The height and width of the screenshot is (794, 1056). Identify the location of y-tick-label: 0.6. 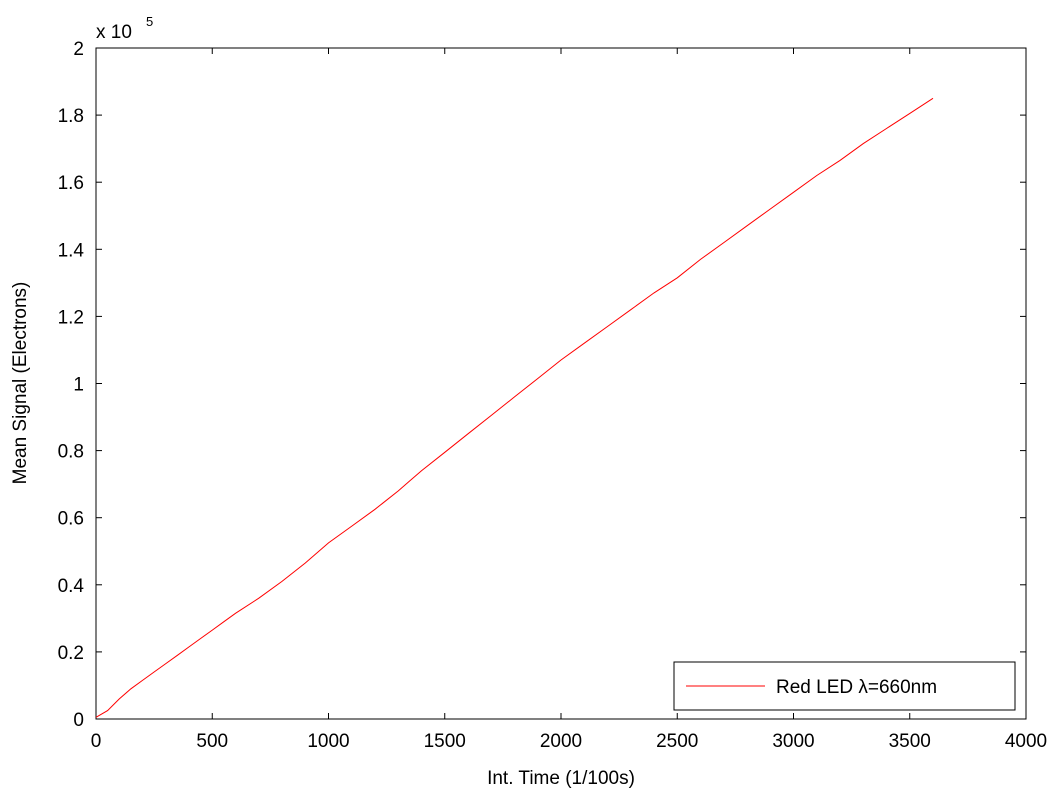
(71, 519).